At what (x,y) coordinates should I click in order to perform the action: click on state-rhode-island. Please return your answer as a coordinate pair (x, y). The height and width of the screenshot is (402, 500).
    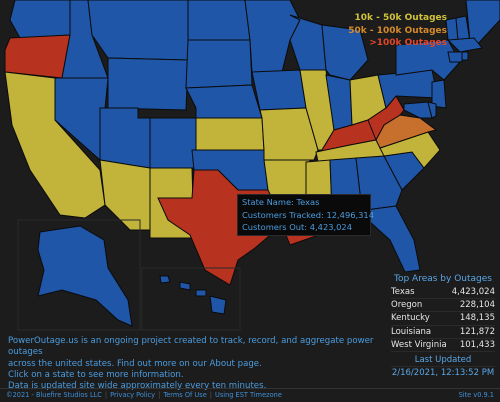
    Looking at the image, I should click on (465, 56).